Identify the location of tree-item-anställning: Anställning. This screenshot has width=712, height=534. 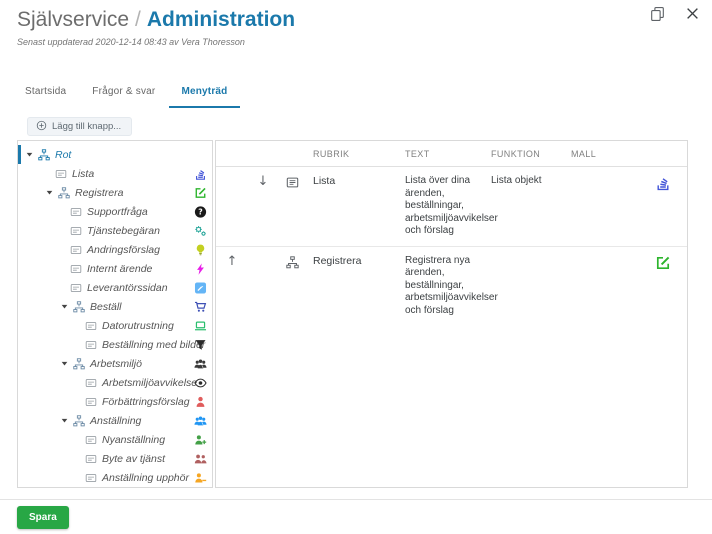
(115, 420).